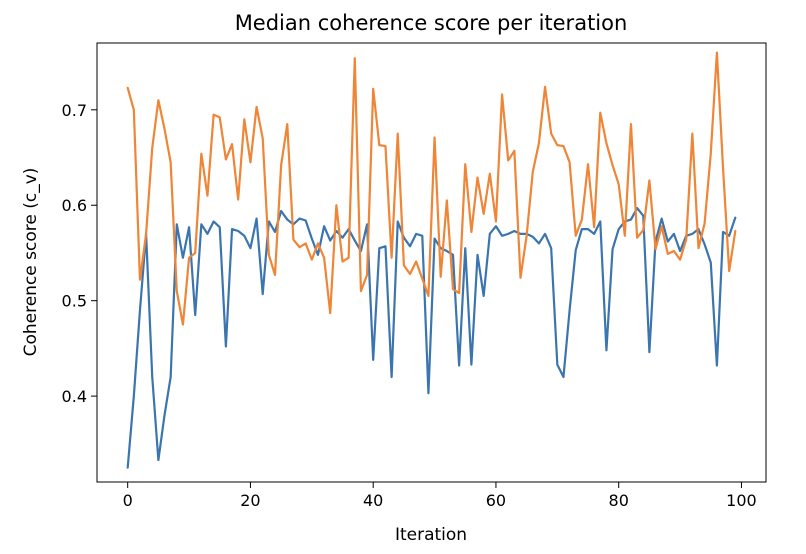 The width and height of the screenshot is (806, 554). I want to click on x-axis: 0 20 40 60 80 100, so click(440, 496).